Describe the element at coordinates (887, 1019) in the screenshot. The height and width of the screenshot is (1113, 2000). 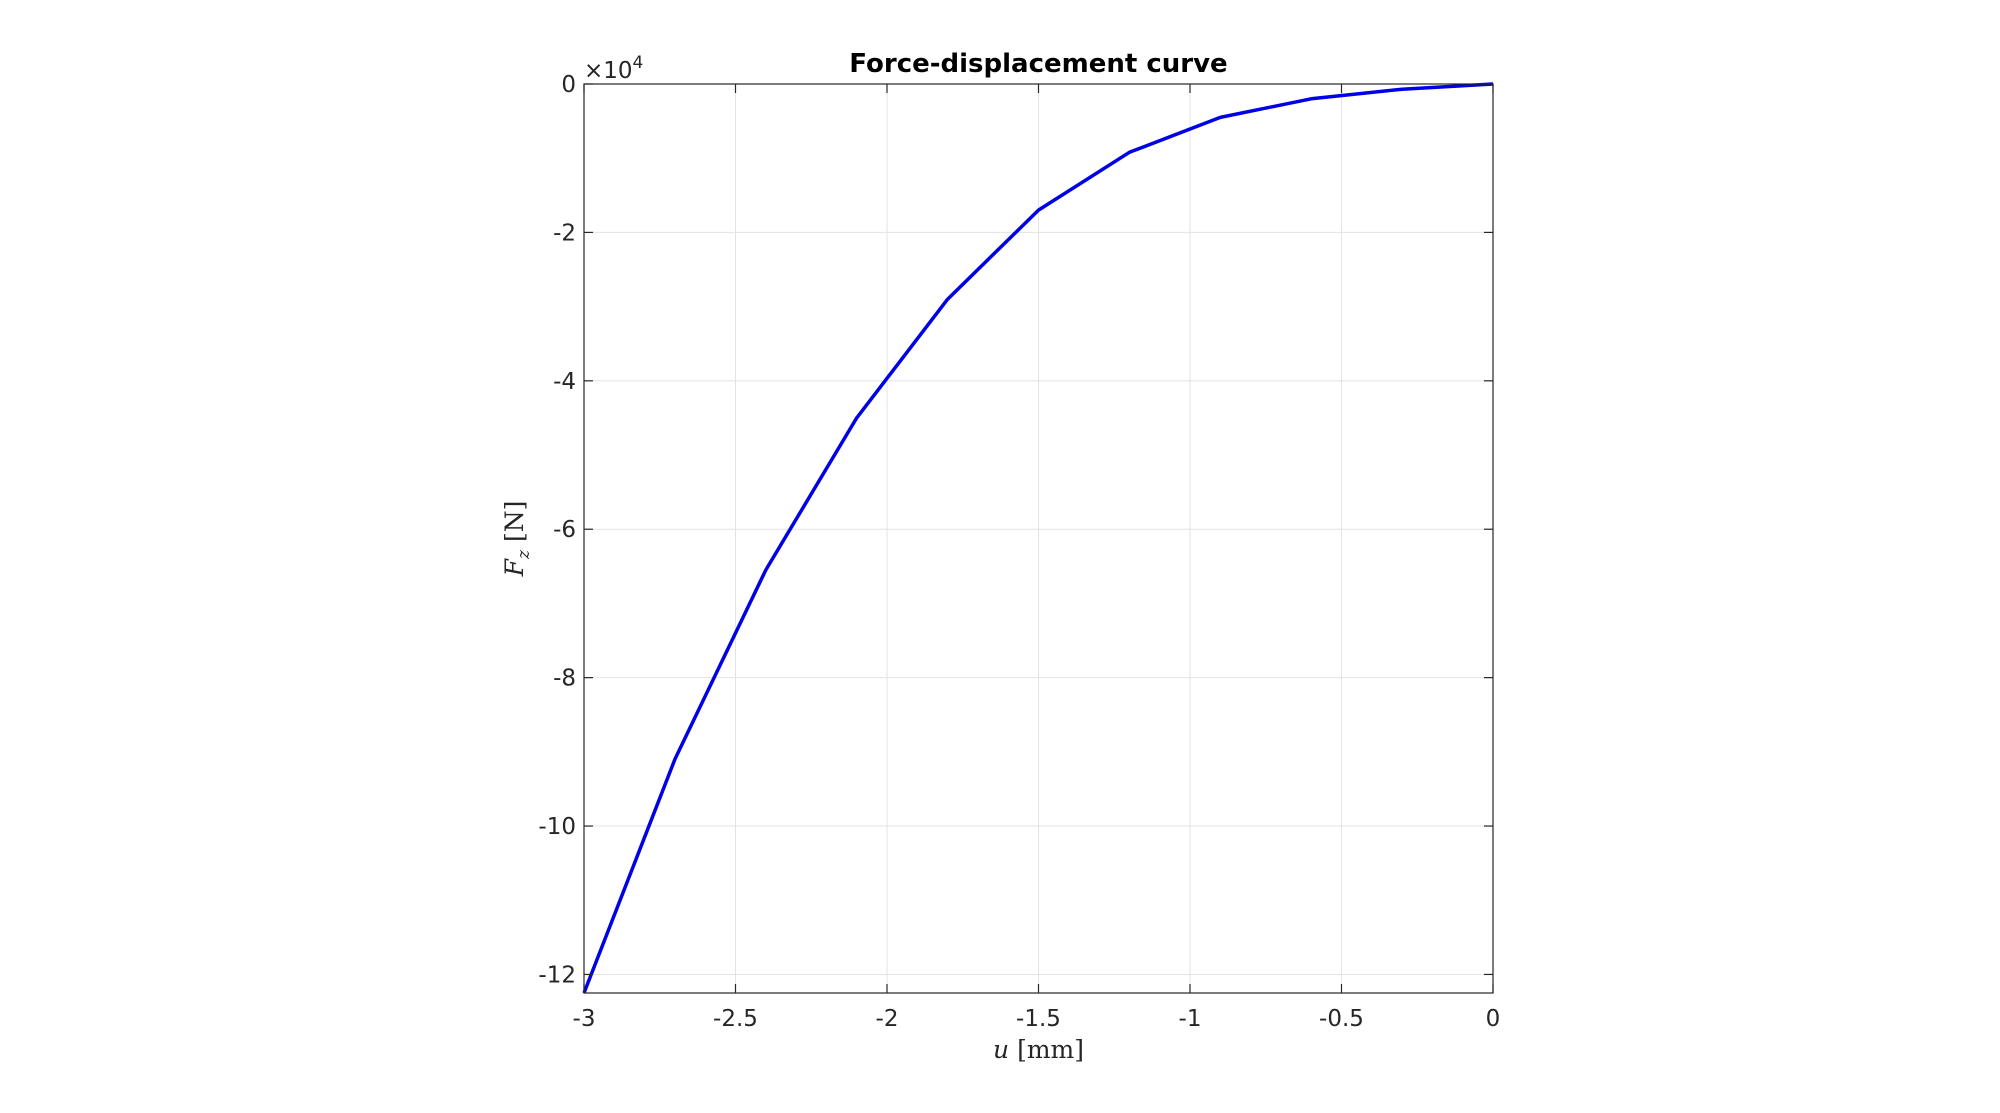
I see `x-tick-label: -2` at that location.